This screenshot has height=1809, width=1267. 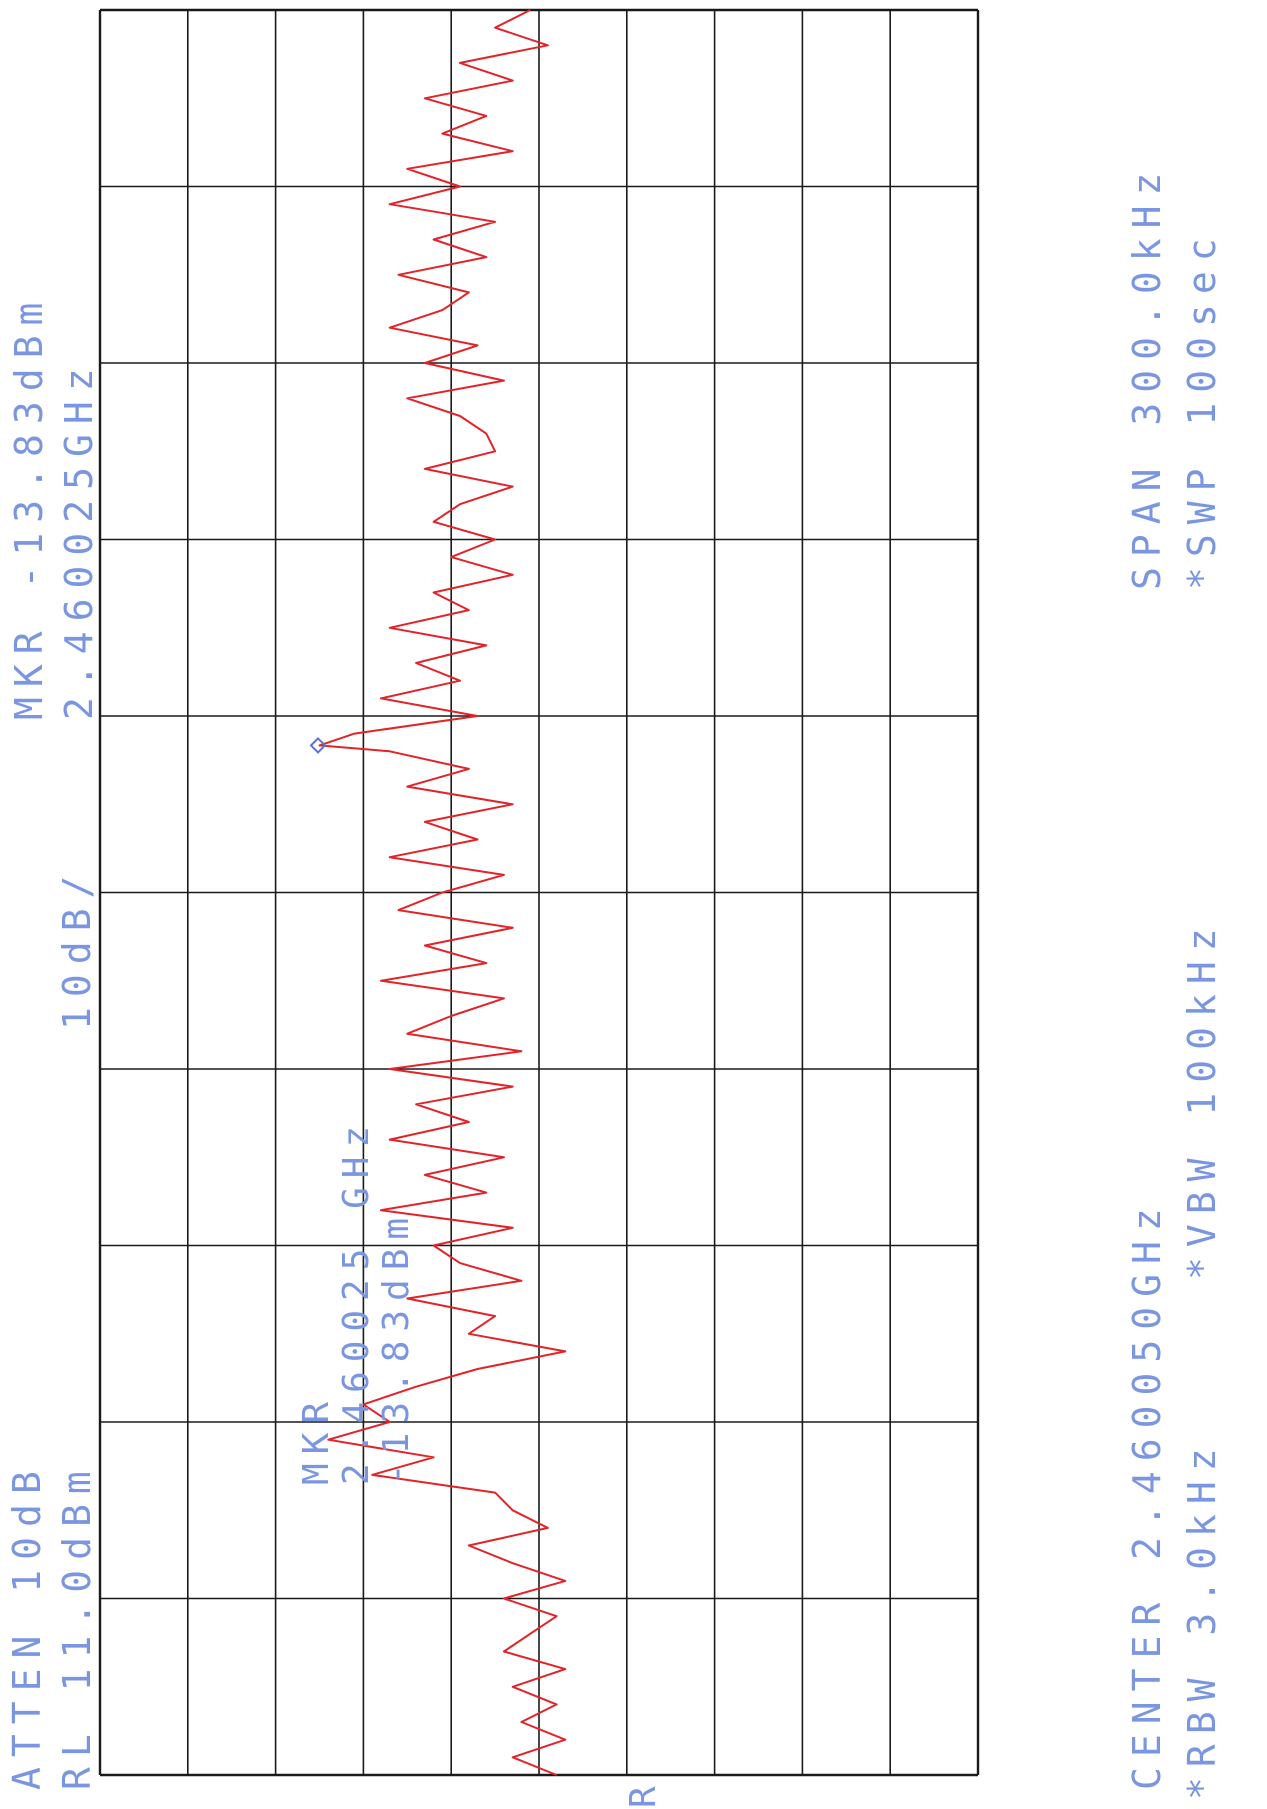 I want to click on vbw-label: *VBW 100kHz, so click(x=1202, y=1099).